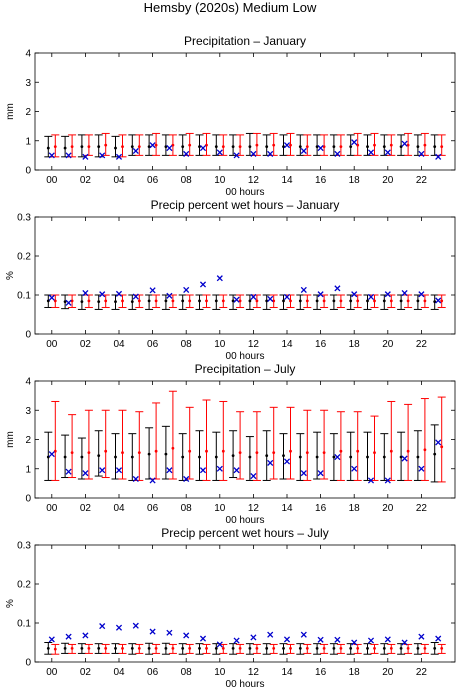 This screenshot has width=460, height=690. Describe the element at coordinates (24, 296) in the screenshot. I see `y-tick-label: 0.1` at that location.